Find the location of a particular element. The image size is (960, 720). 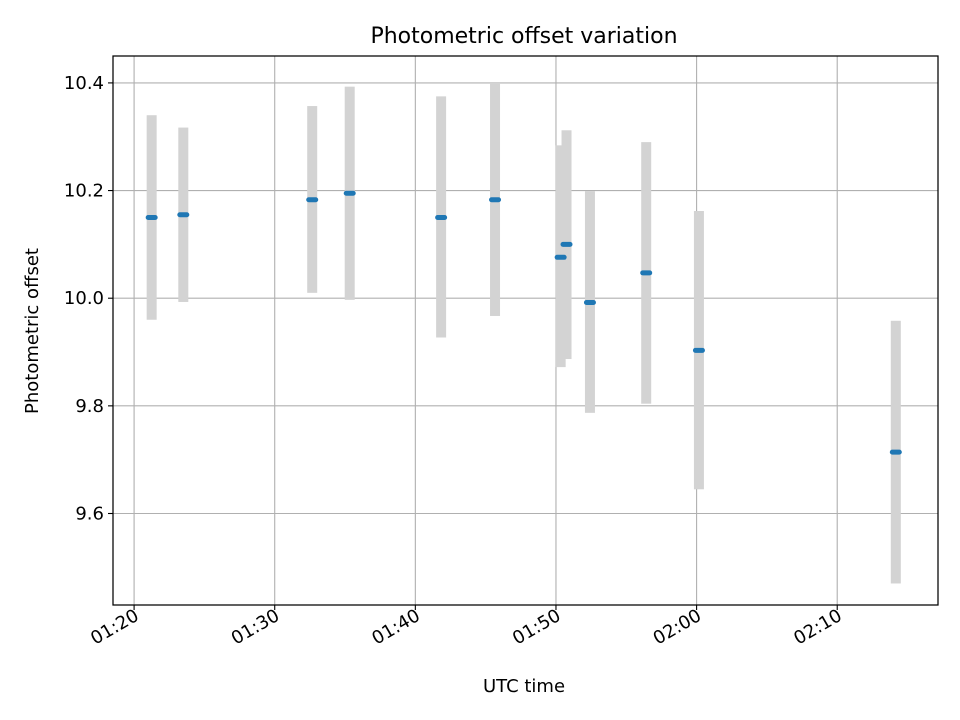

y-tick-label: 10.2 is located at coordinates (84, 191).